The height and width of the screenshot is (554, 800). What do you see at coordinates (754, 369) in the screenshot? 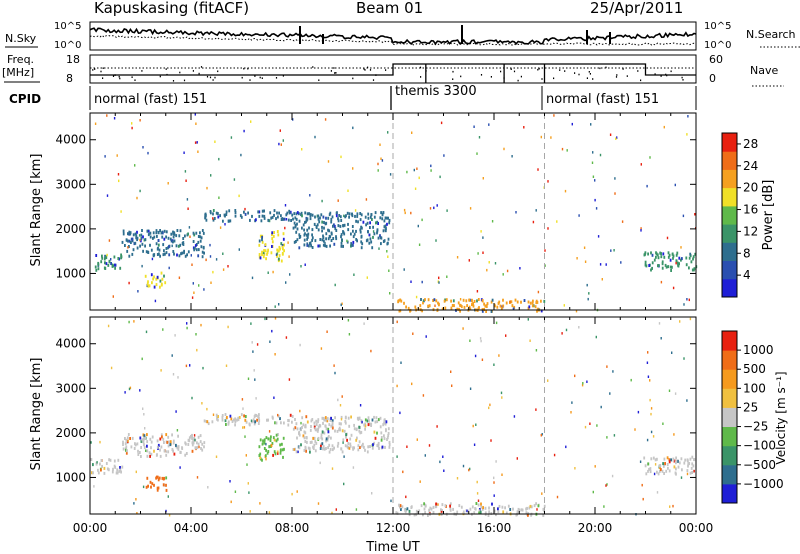
I see `colorbar-tick-label: 500` at bounding box center [754, 369].